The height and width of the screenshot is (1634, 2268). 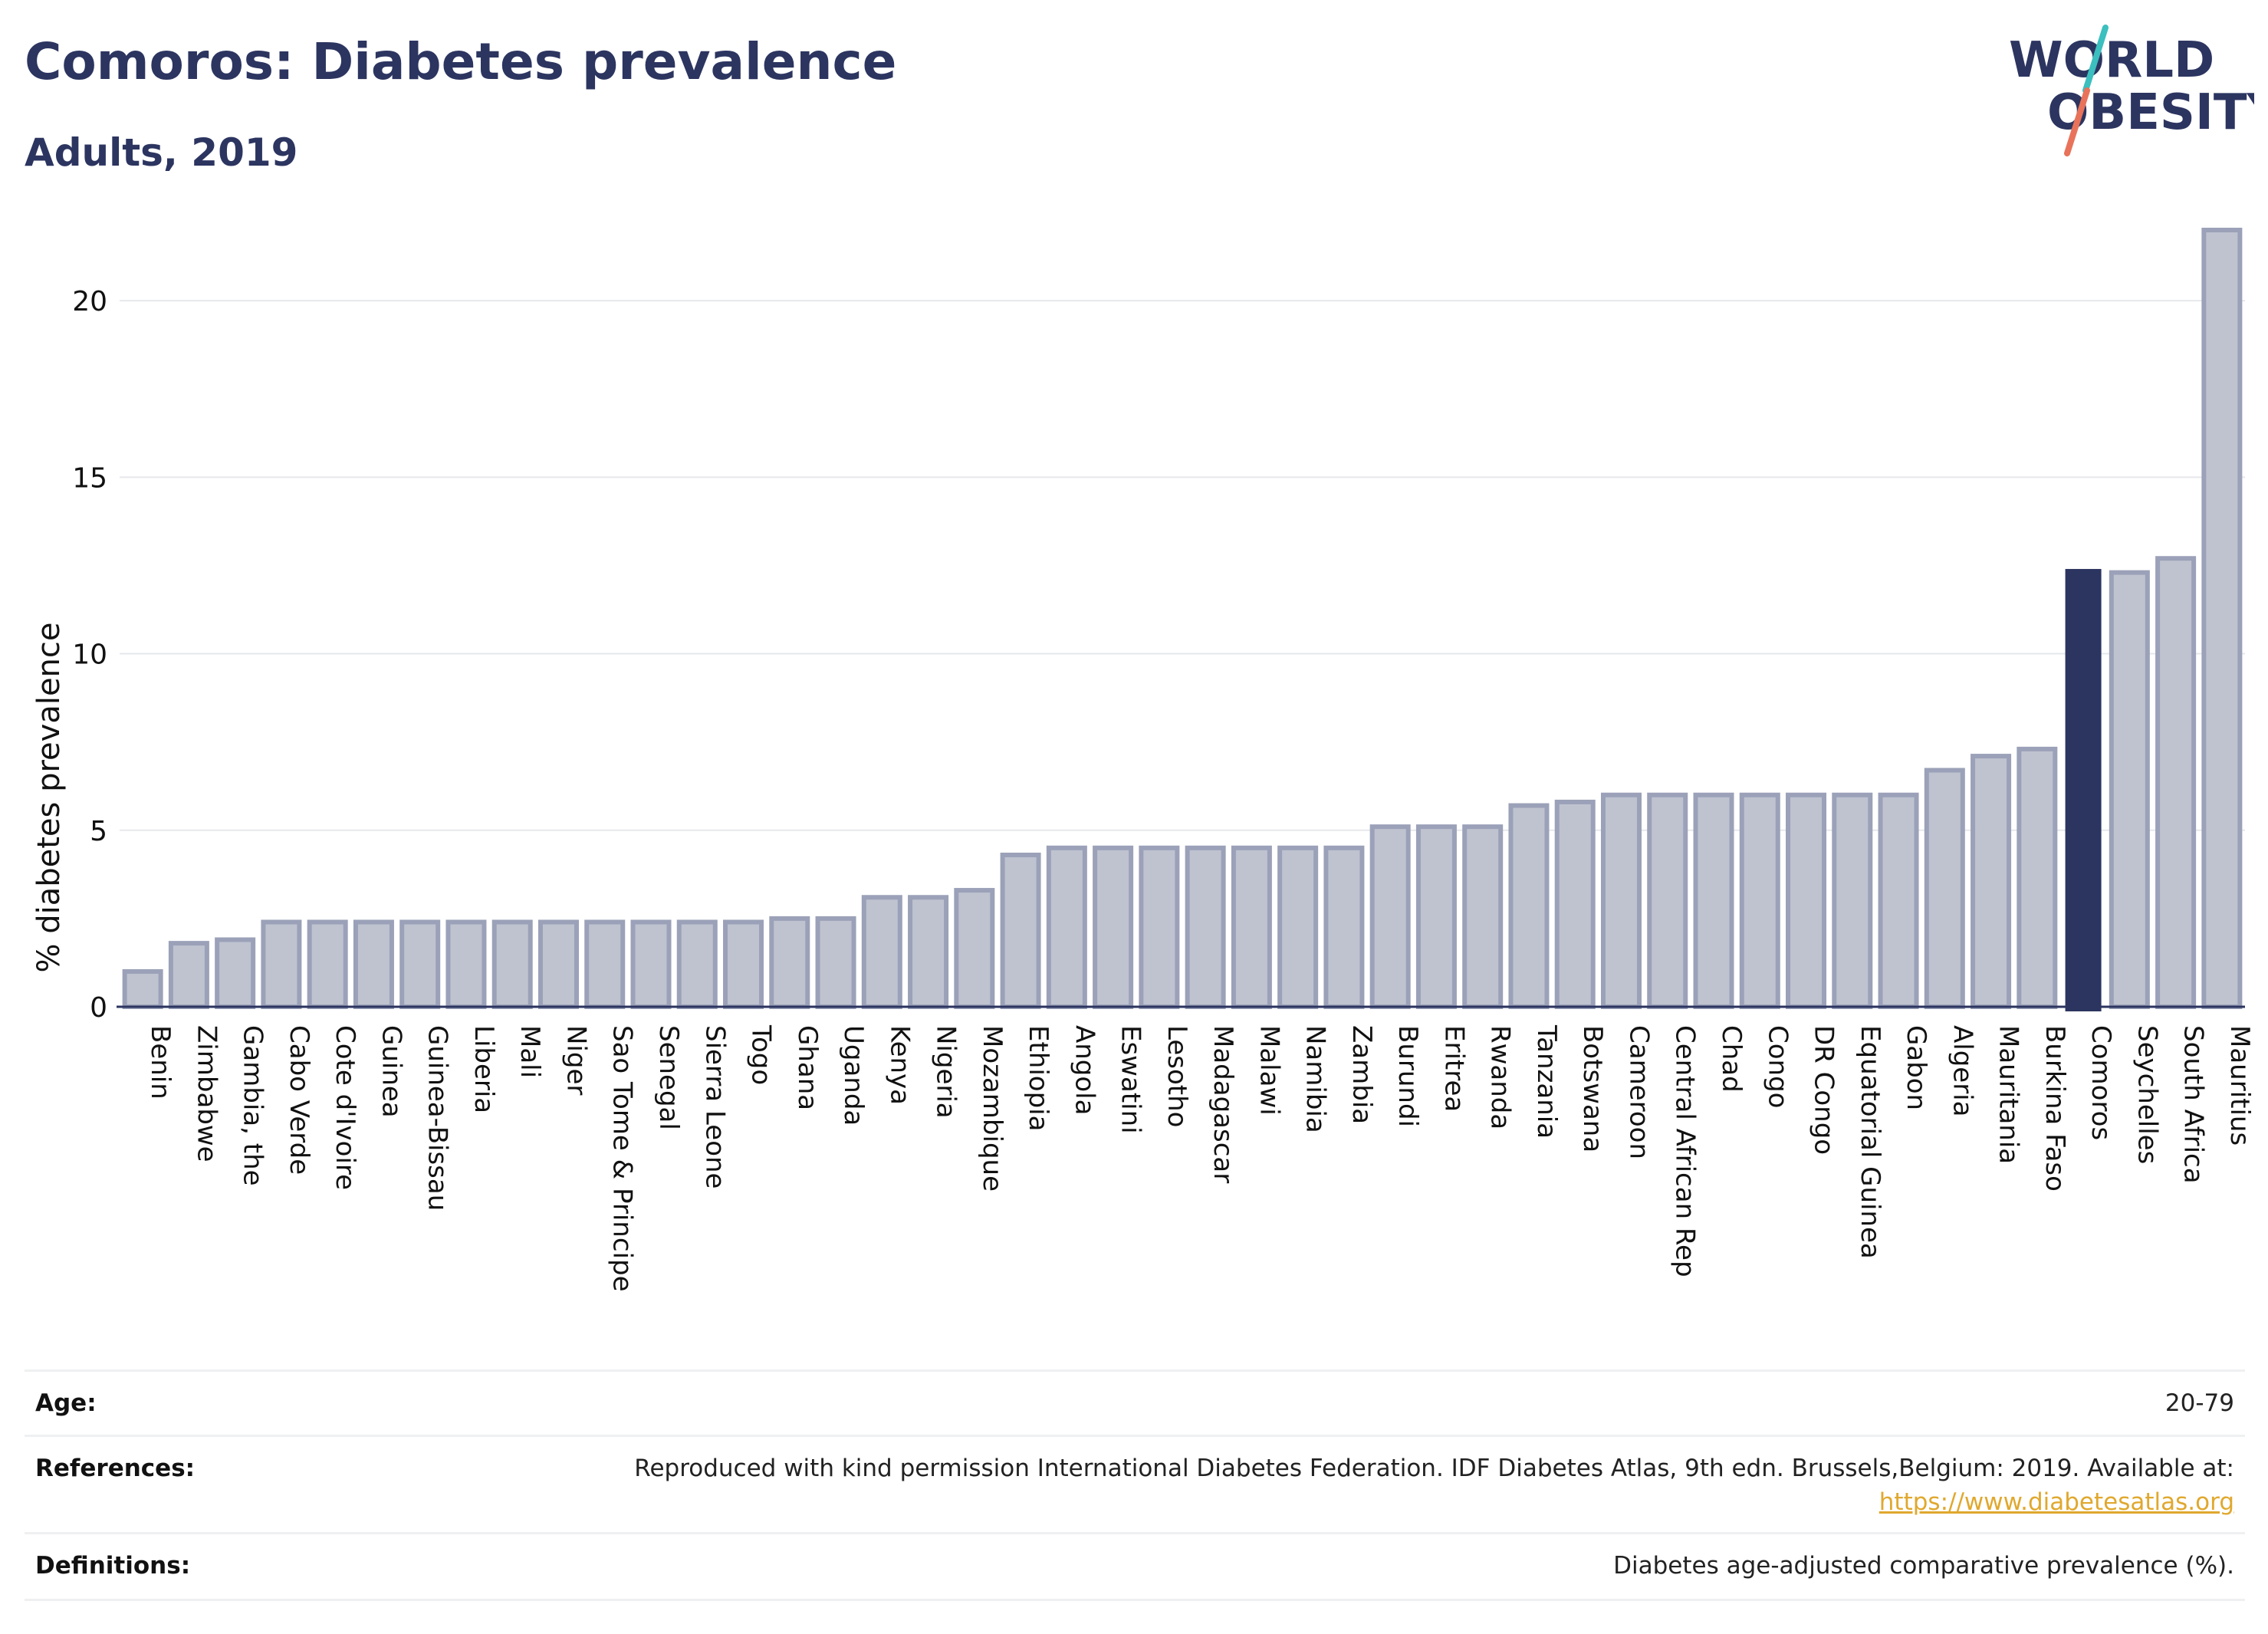 What do you see at coordinates (992, 1109) in the screenshot?
I see `x-tick-label: Mozambique` at bounding box center [992, 1109].